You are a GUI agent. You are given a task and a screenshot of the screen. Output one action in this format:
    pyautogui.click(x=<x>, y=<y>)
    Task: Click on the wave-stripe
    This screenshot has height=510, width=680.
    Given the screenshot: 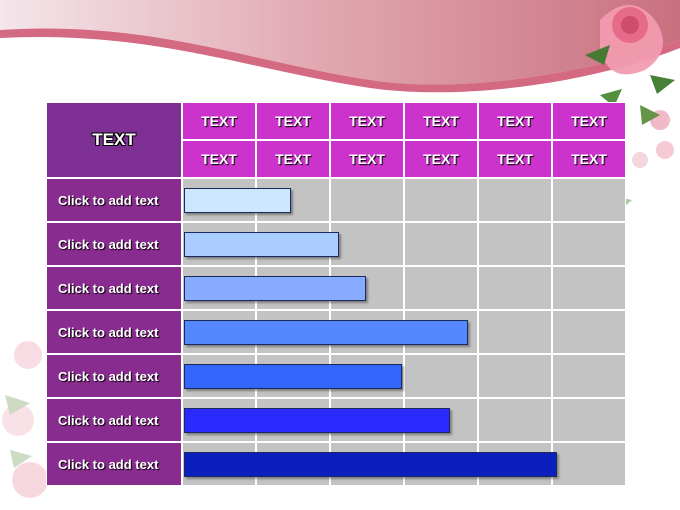 What is the action you would take?
    pyautogui.click(x=340, y=60)
    